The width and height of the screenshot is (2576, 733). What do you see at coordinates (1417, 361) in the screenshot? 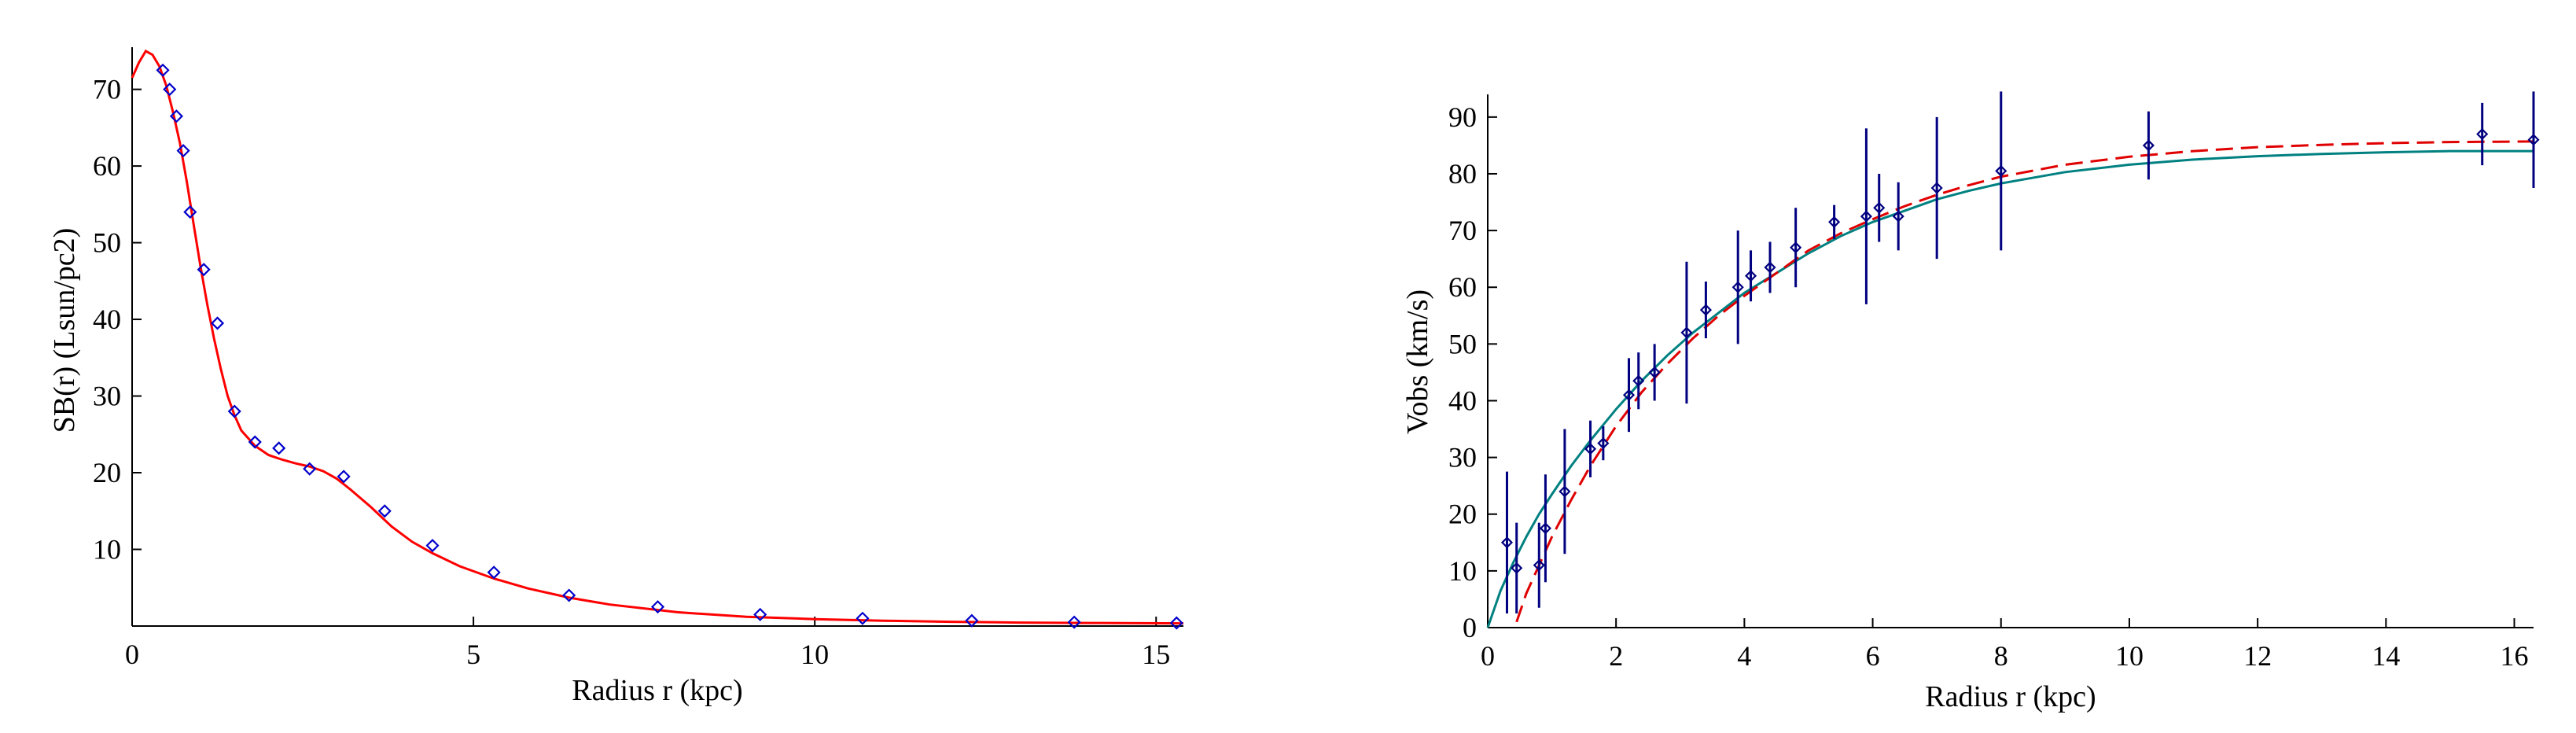
I see `y-axis-label: Vobs (km/s)` at bounding box center [1417, 361].